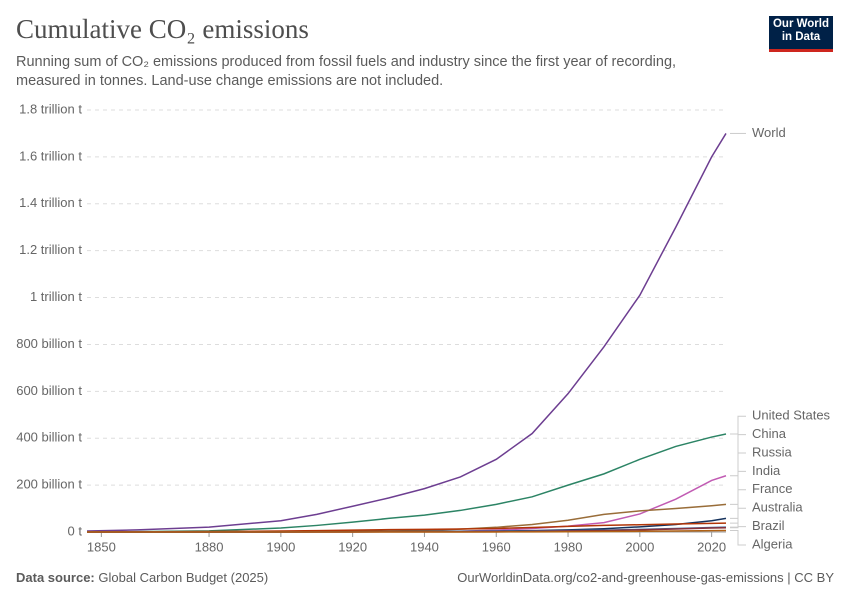 The width and height of the screenshot is (850, 600). Describe the element at coordinates (162, 29) in the screenshot. I see `chart-title: Cumulative CO₂ emissions` at that location.